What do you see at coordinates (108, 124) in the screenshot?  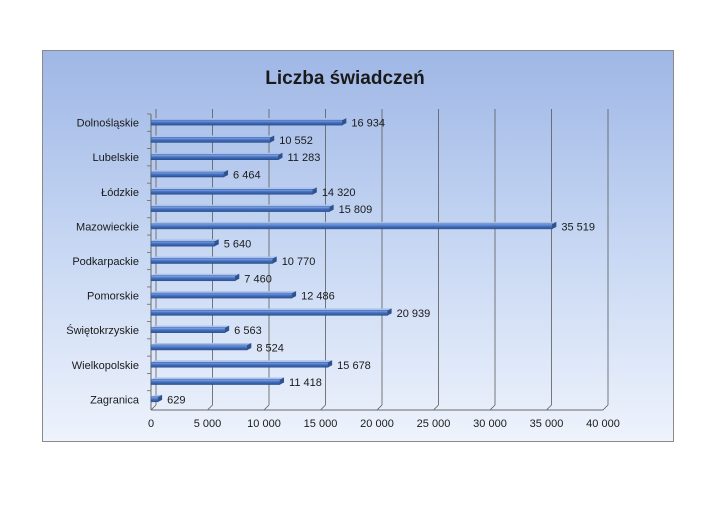 I see `category-label: Dolnośląskie` at bounding box center [108, 124].